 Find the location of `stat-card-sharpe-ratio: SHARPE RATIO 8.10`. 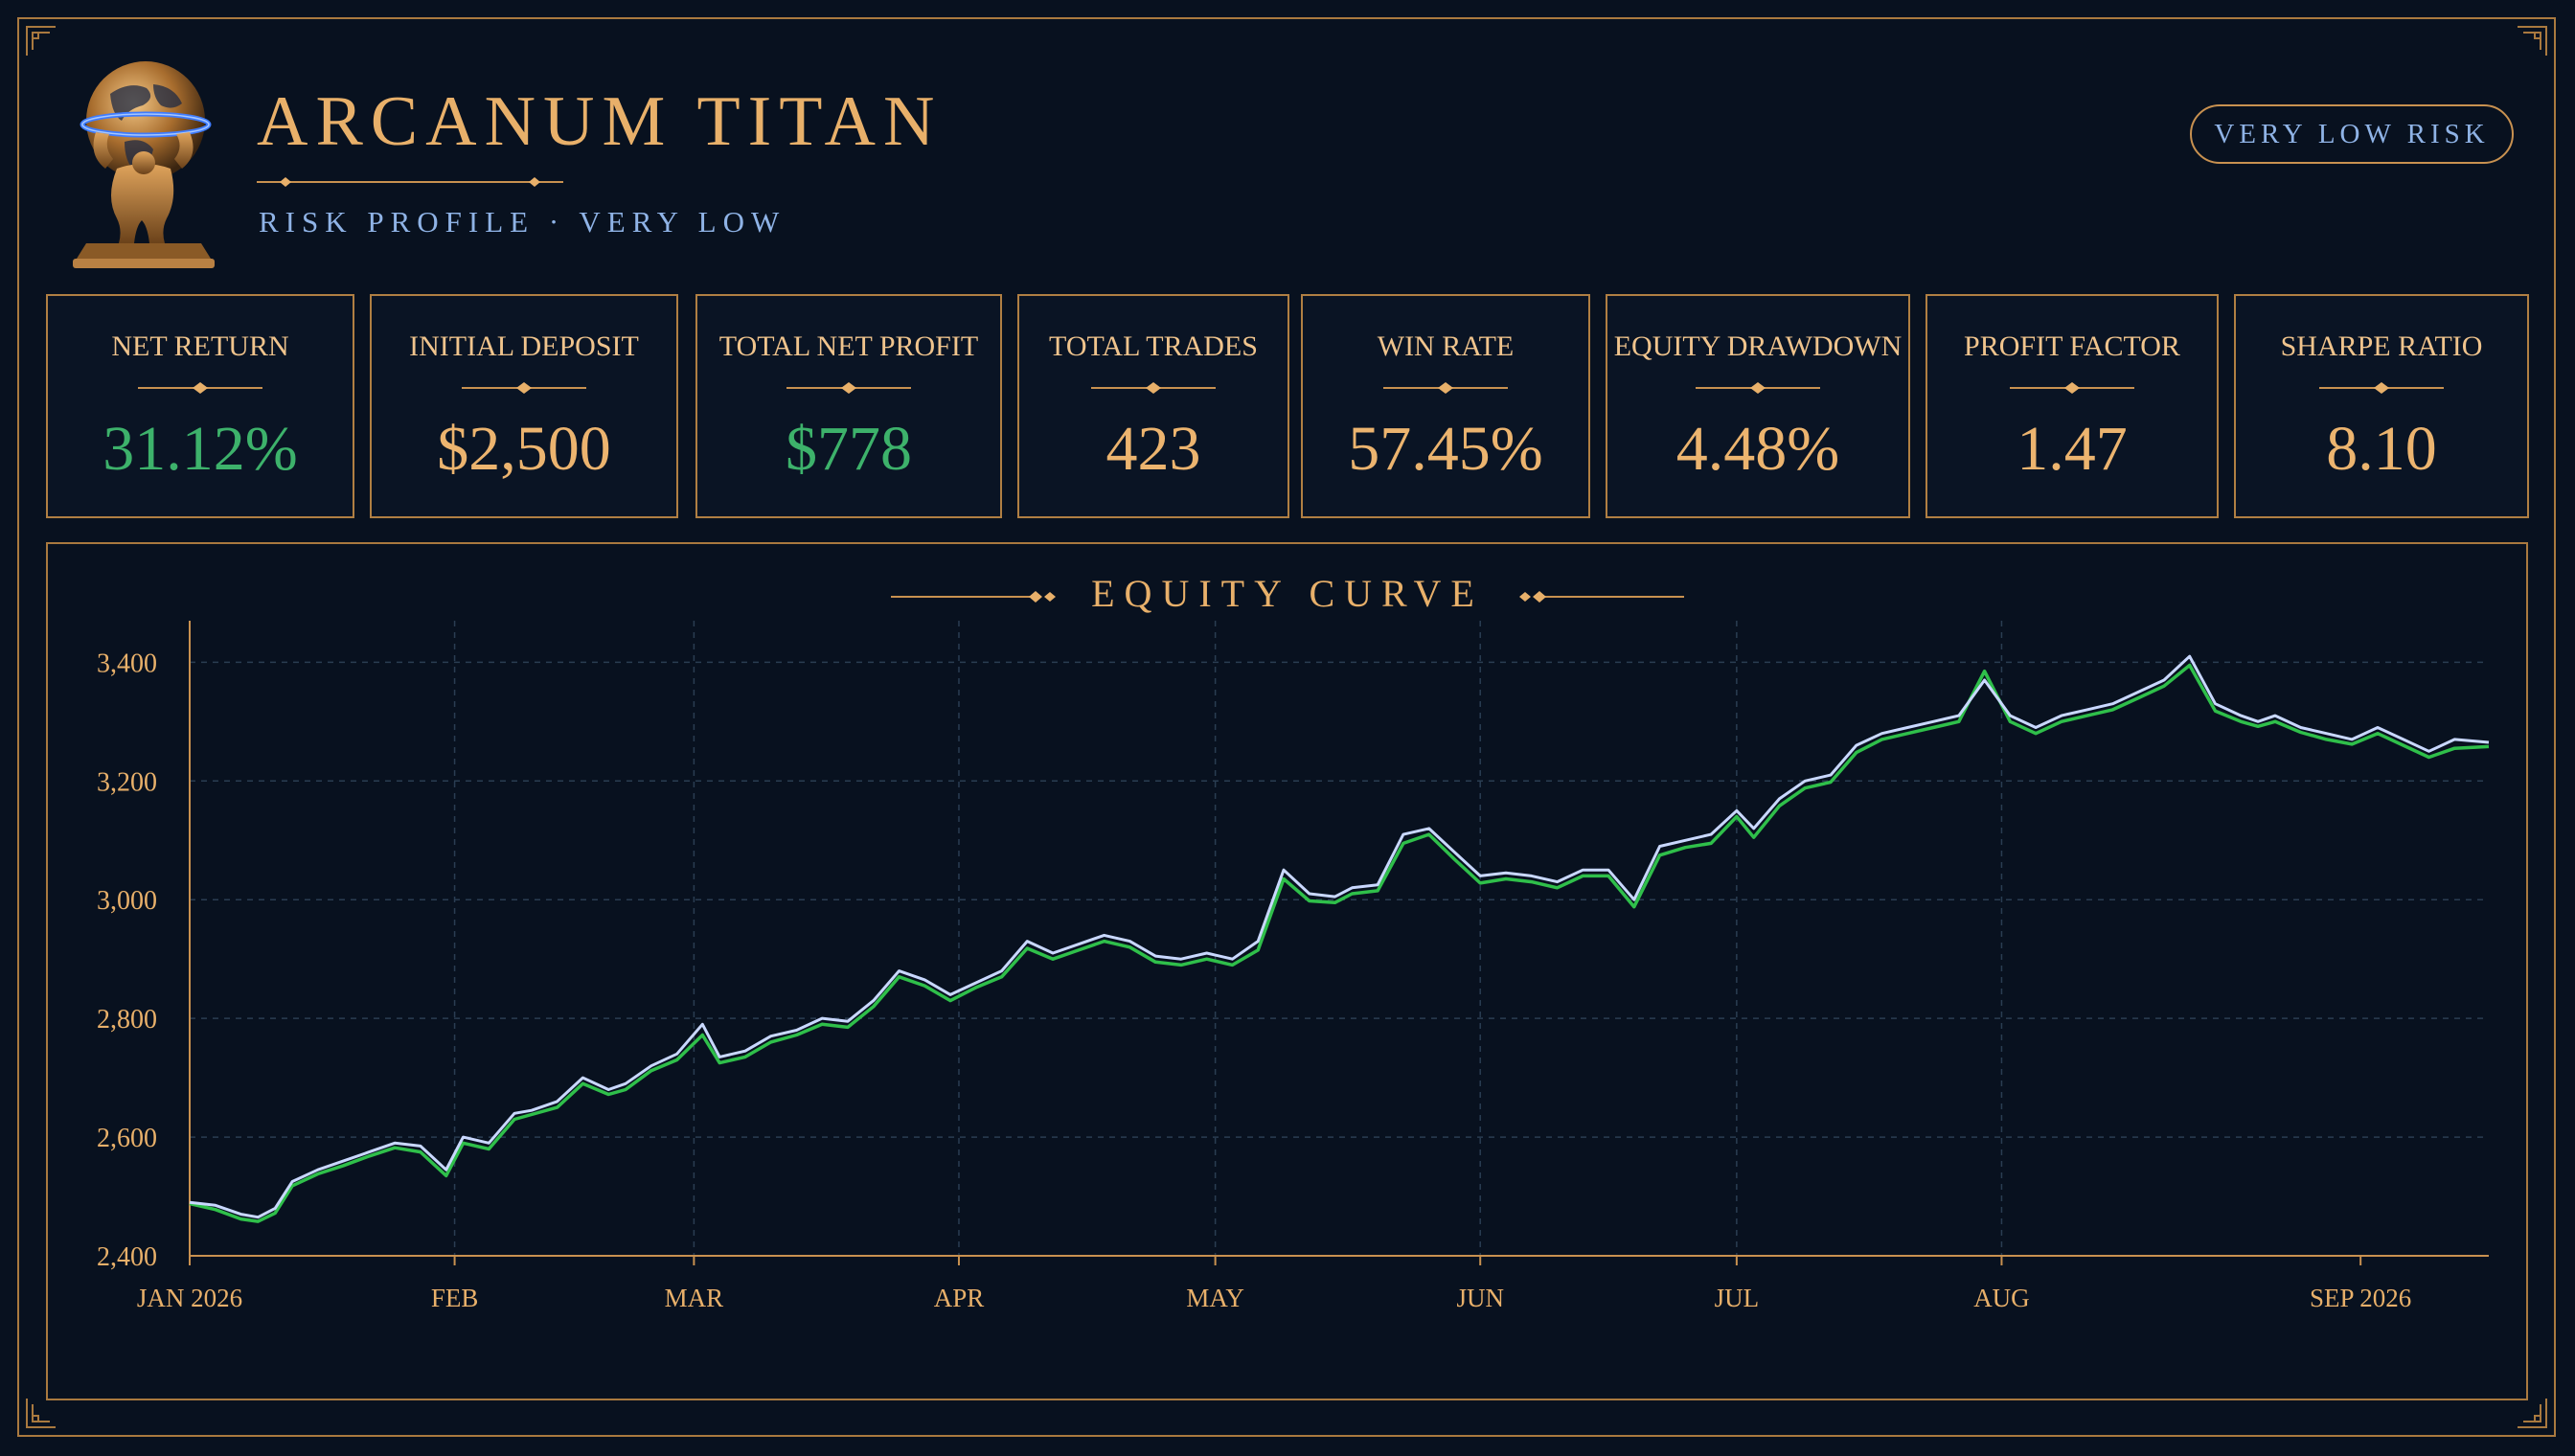

stat-card-sharpe-ratio: SHARPE RATIO 8.10 is located at coordinates (2381, 406).